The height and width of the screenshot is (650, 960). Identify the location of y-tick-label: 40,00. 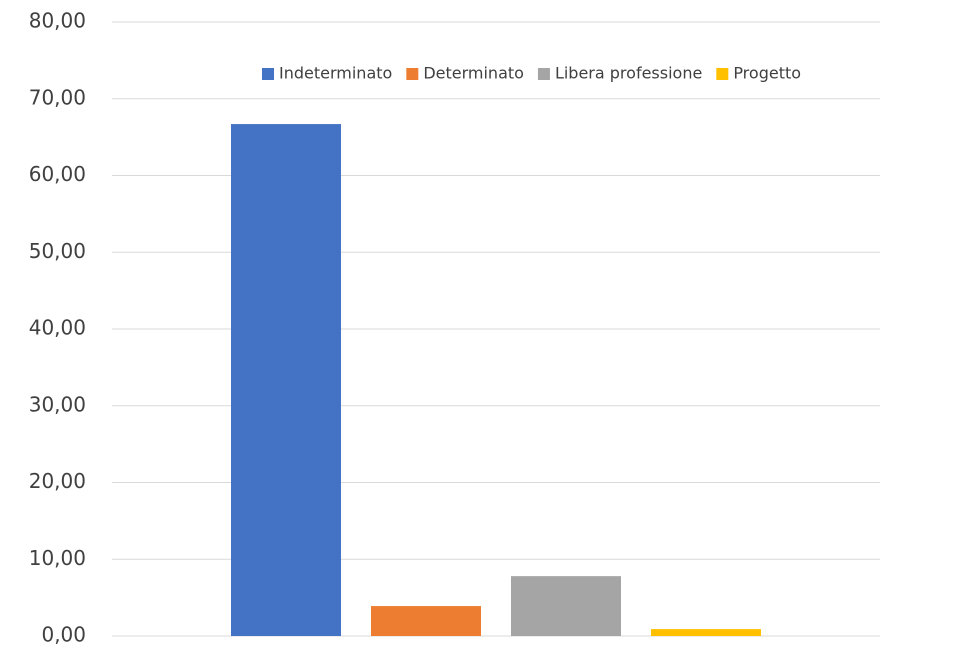
(57, 328).